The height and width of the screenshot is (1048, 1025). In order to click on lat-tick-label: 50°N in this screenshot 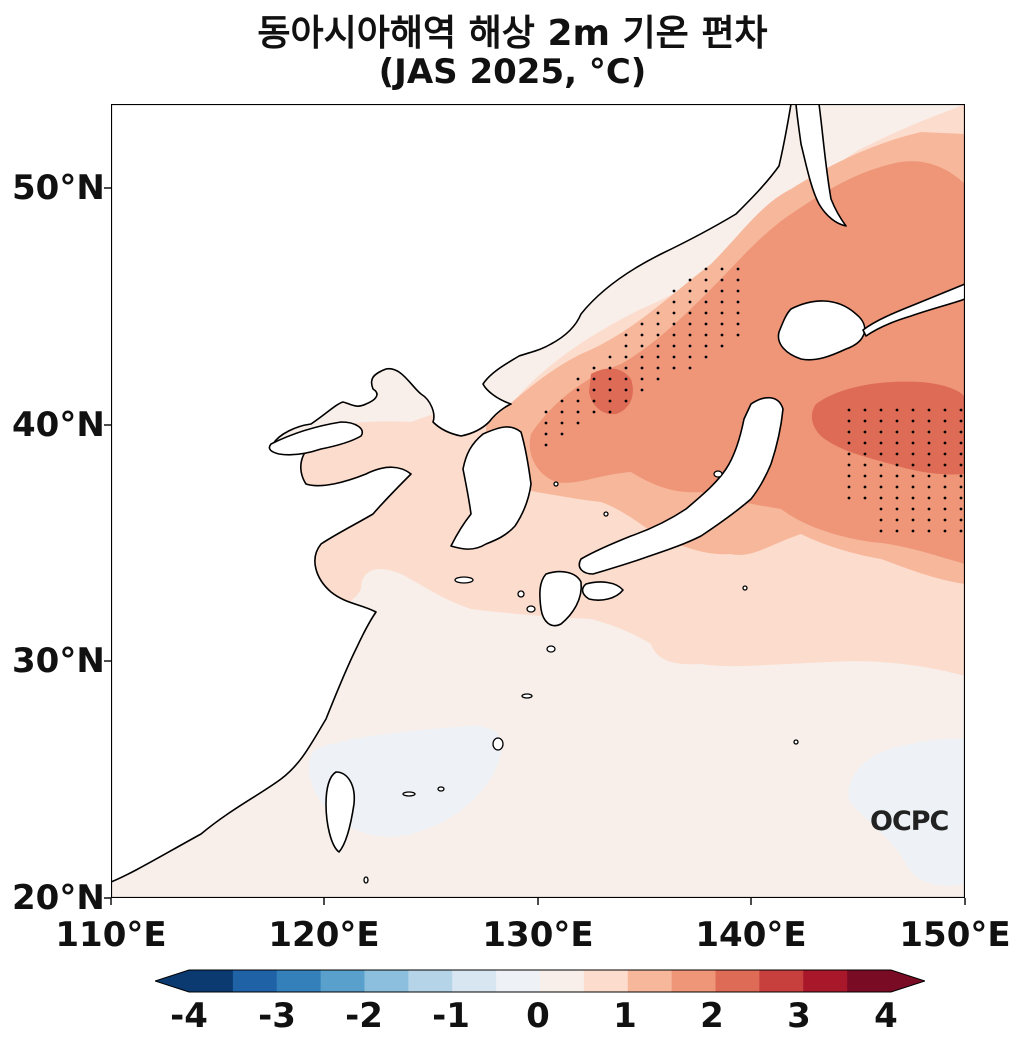, I will do `click(58, 188)`.